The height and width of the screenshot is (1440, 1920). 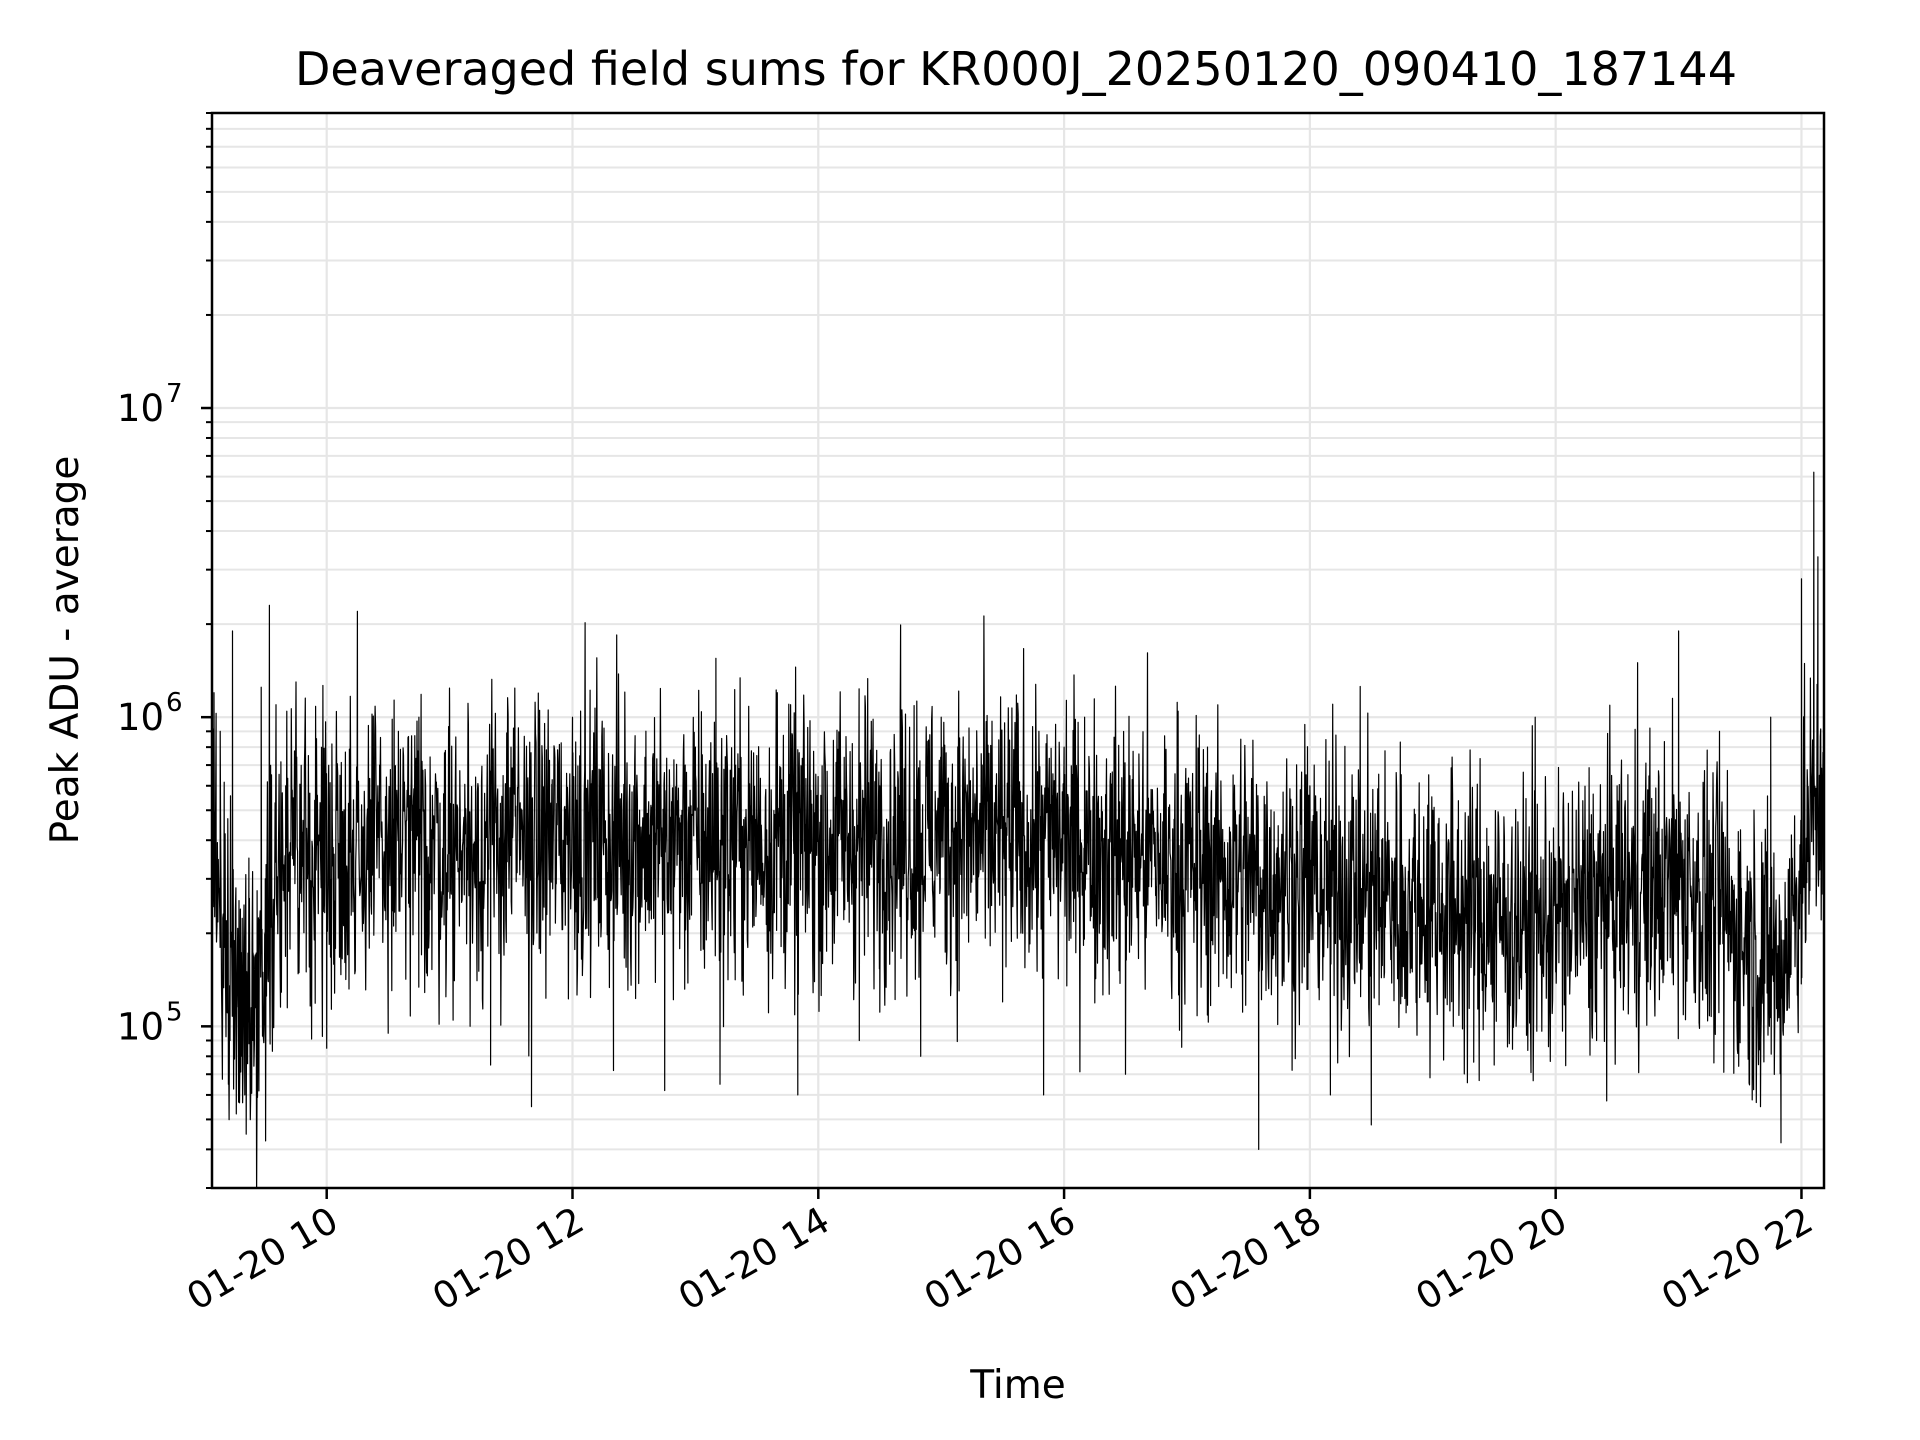 What do you see at coordinates (263, 1259) in the screenshot?
I see `x-tick-label: 01-20 10` at bounding box center [263, 1259].